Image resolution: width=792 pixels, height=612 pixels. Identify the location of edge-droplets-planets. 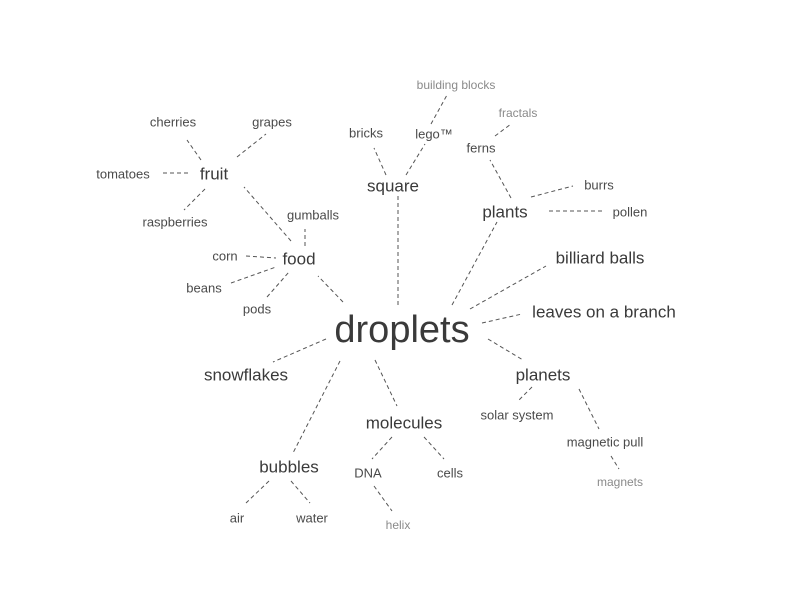
(505, 349).